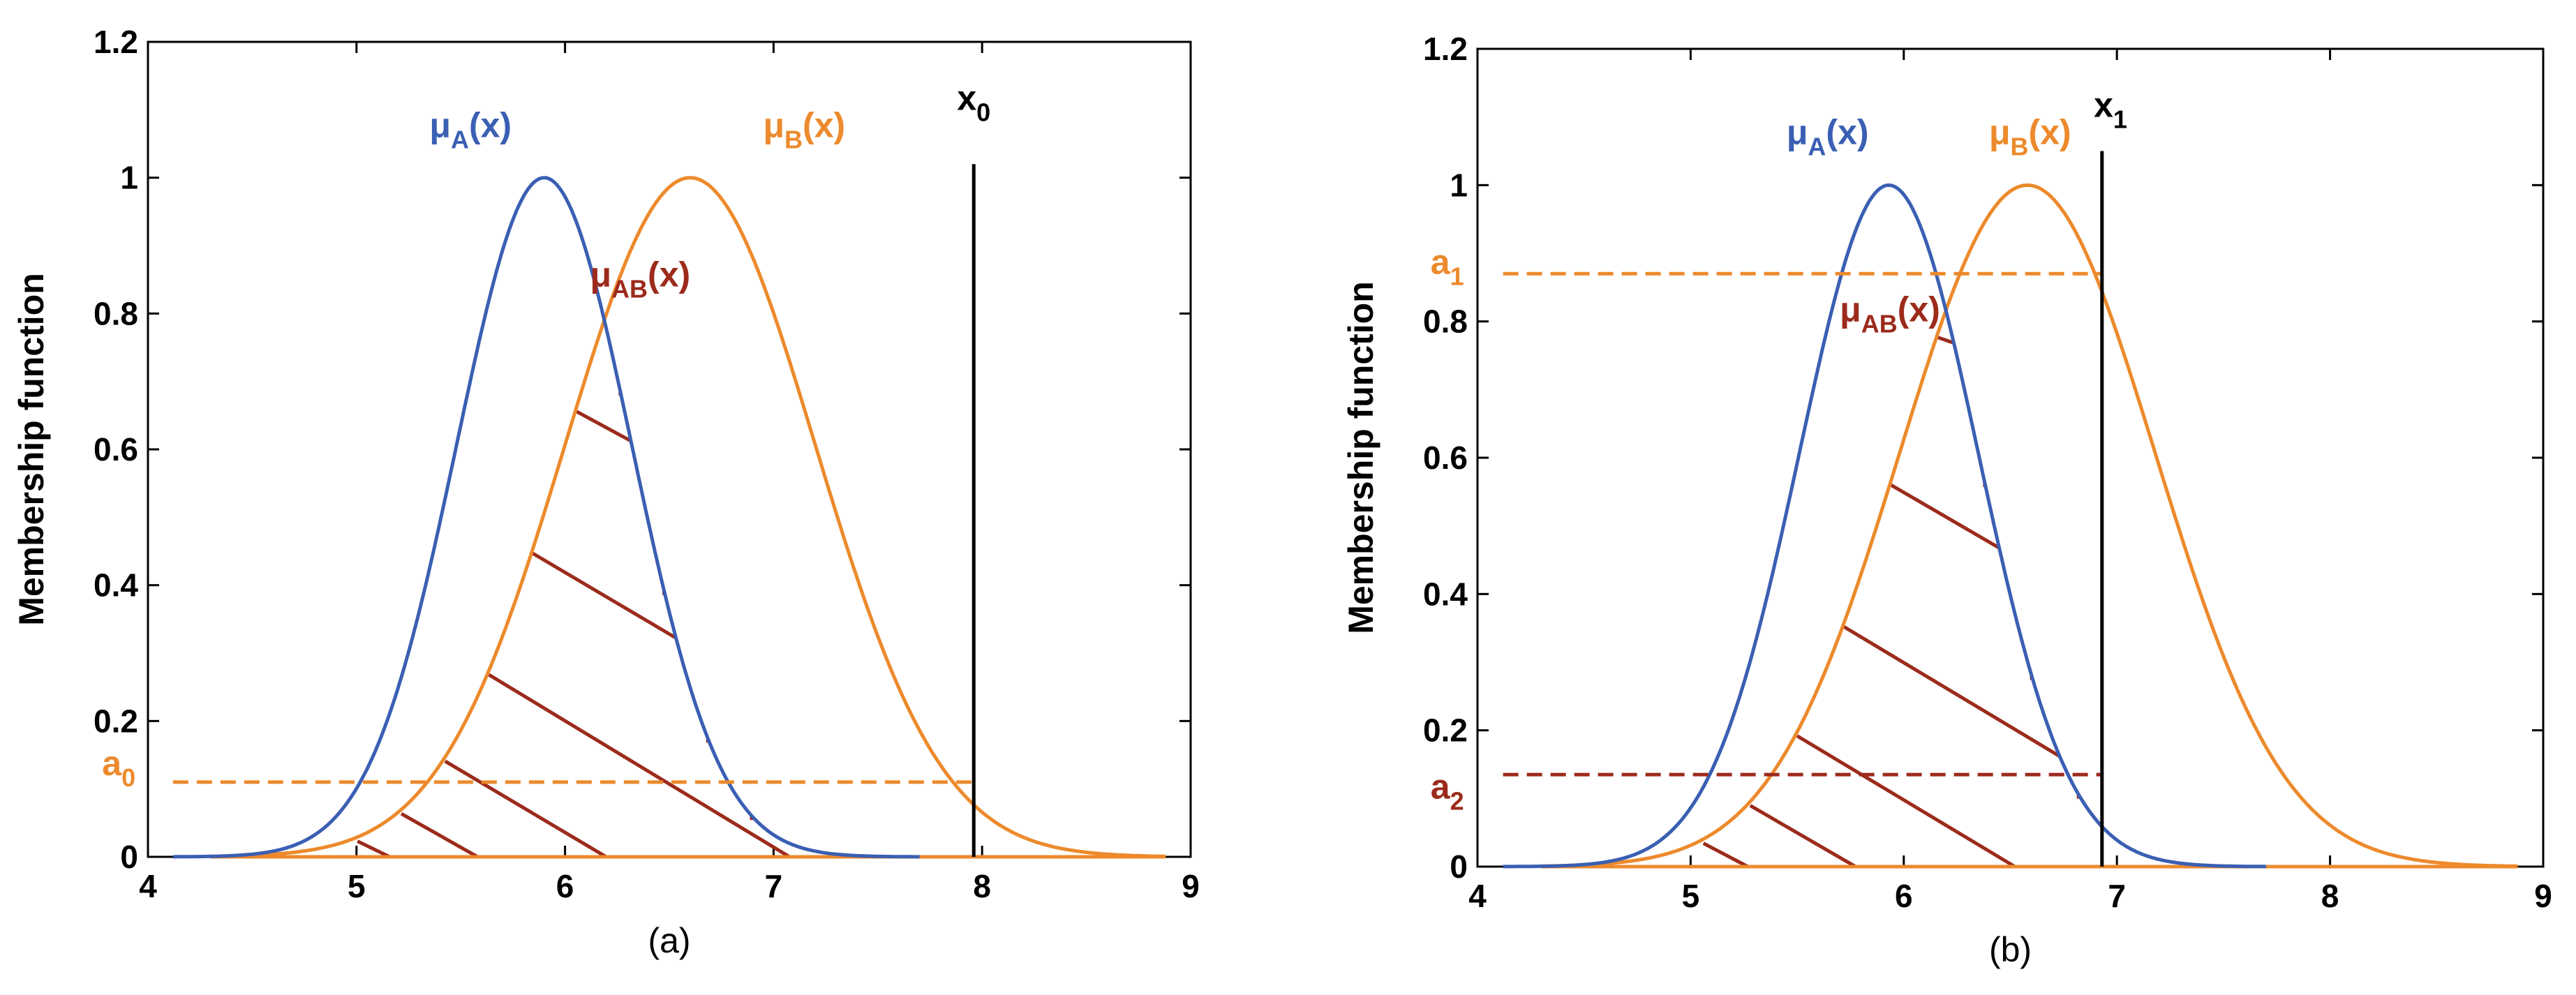  Describe the element at coordinates (1457, 276) in the screenshot. I see `label-level1-sub: 1` at that location.